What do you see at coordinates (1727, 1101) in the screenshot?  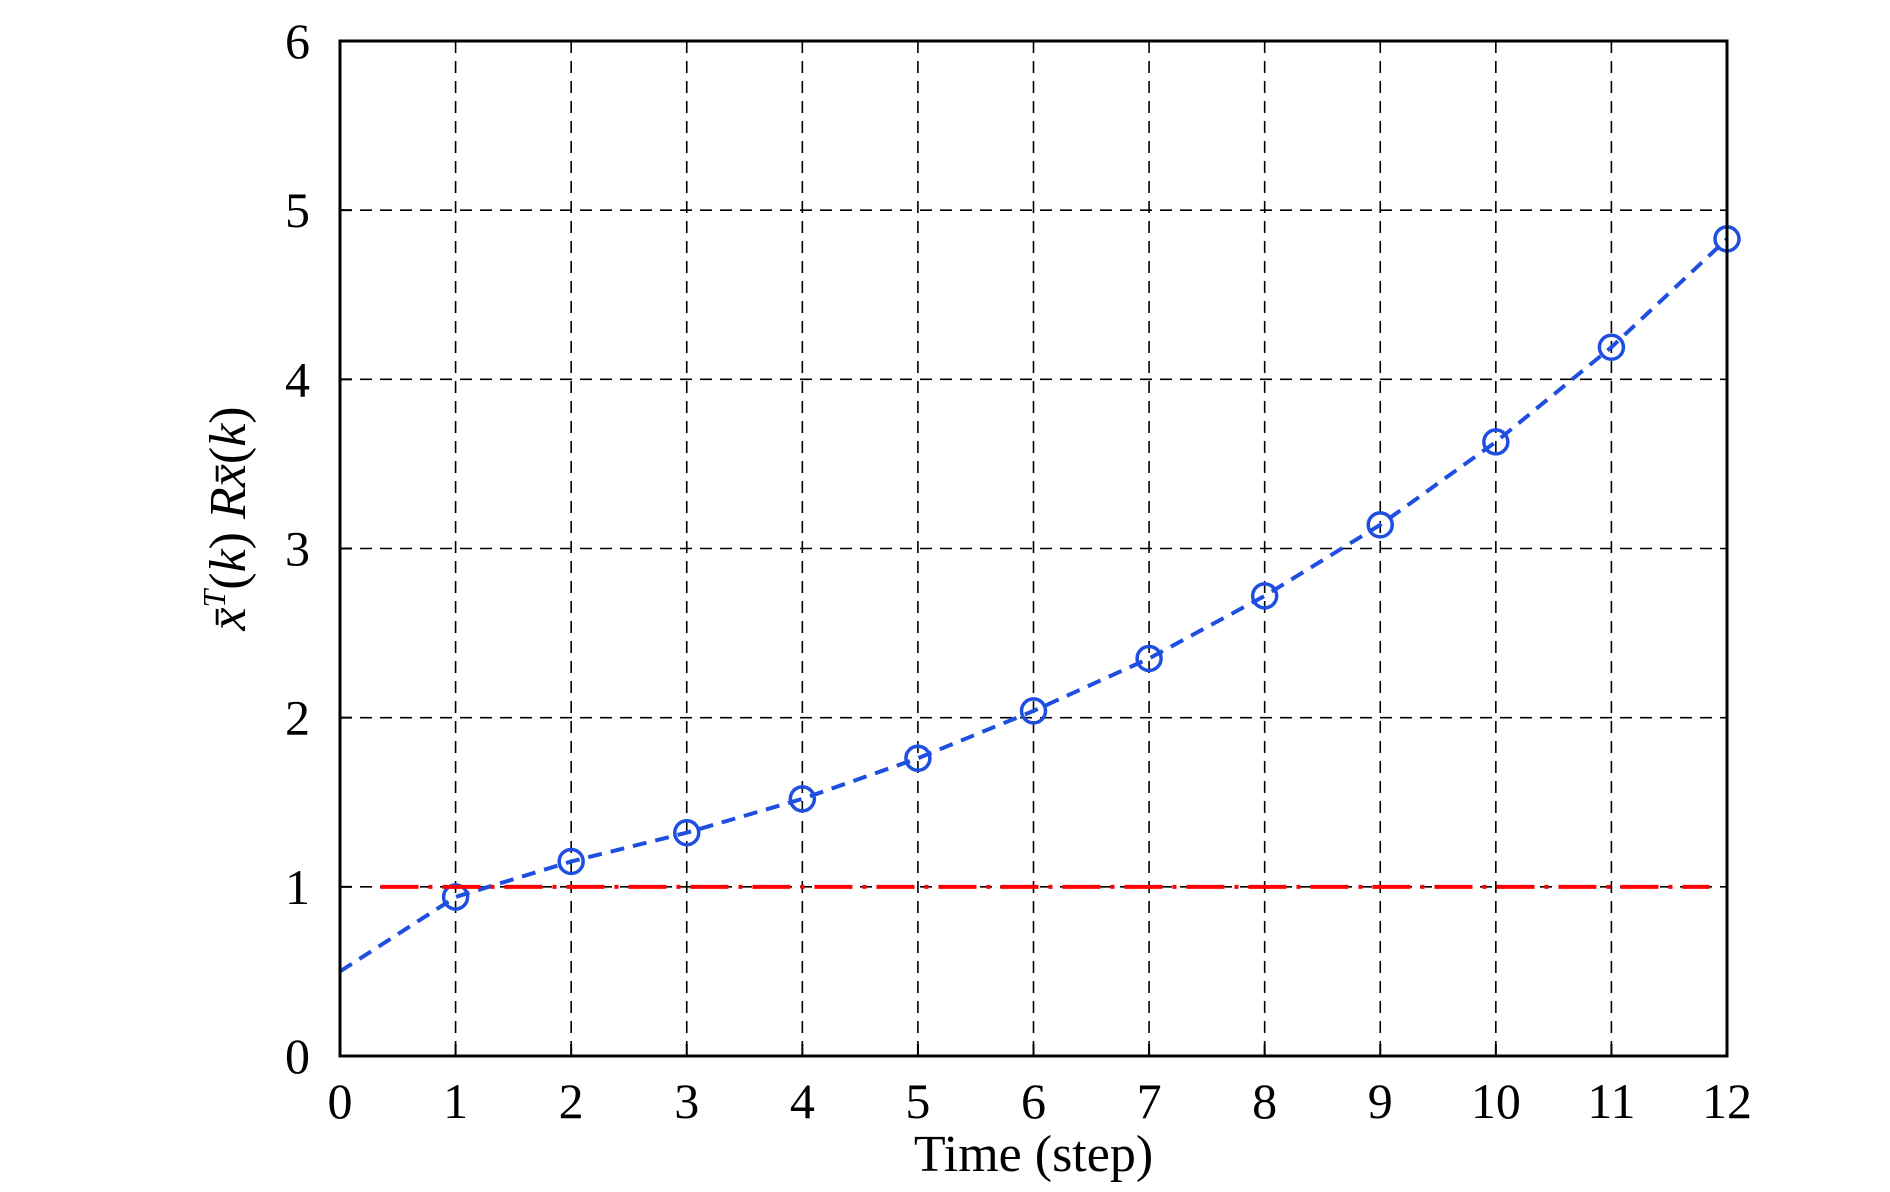 I see `x-tick-label-12: 12` at bounding box center [1727, 1101].